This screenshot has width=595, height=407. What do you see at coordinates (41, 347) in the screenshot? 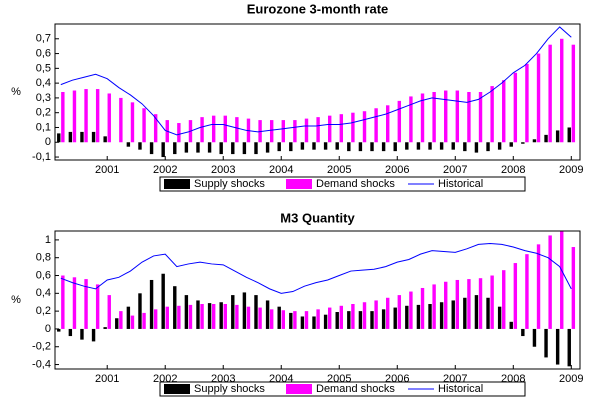
I see `y-tick-label: -0,2` at bounding box center [41, 347].